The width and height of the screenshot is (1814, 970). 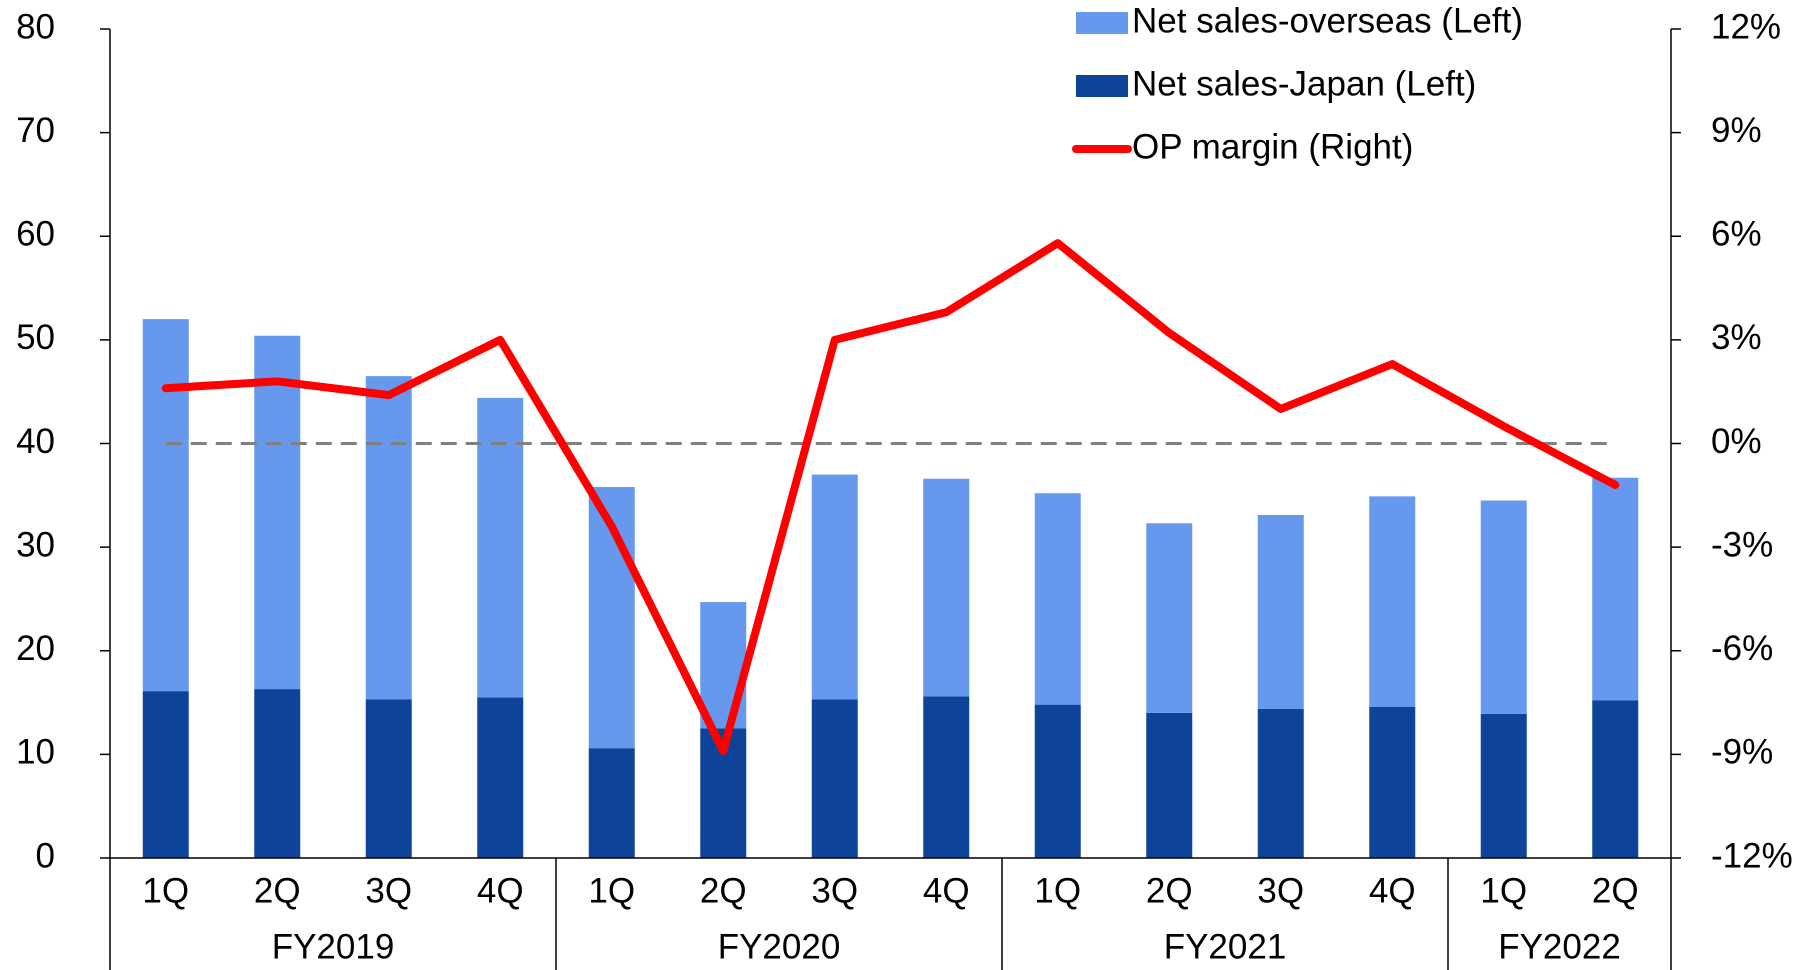 What do you see at coordinates (35, 26) in the screenshot?
I see `y-tick-label: 80` at bounding box center [35, 26].